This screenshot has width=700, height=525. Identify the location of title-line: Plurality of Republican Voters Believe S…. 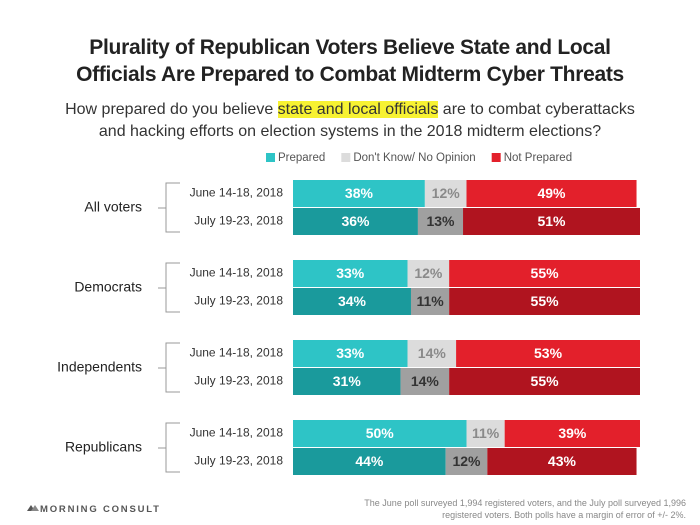
(350, 47).